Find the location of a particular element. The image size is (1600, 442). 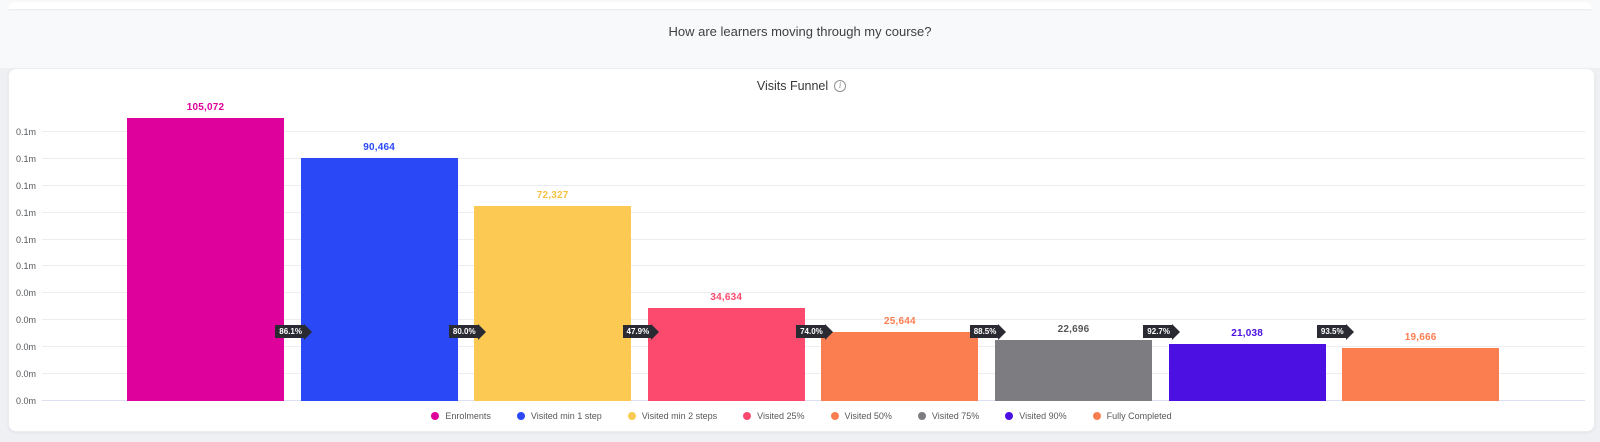

legend-item-visited-75-: Visited 75% is located at coordinates (948, 416).